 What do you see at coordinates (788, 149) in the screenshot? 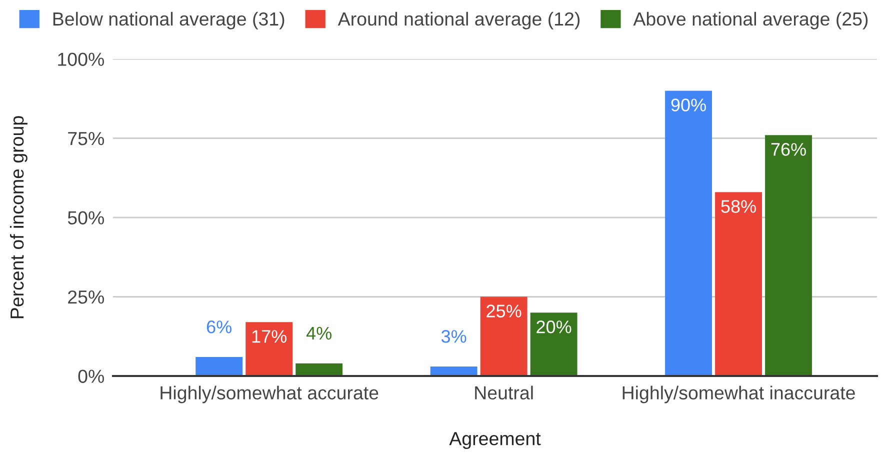
I see `data-label: 76%` at bounding box center [788, 149].